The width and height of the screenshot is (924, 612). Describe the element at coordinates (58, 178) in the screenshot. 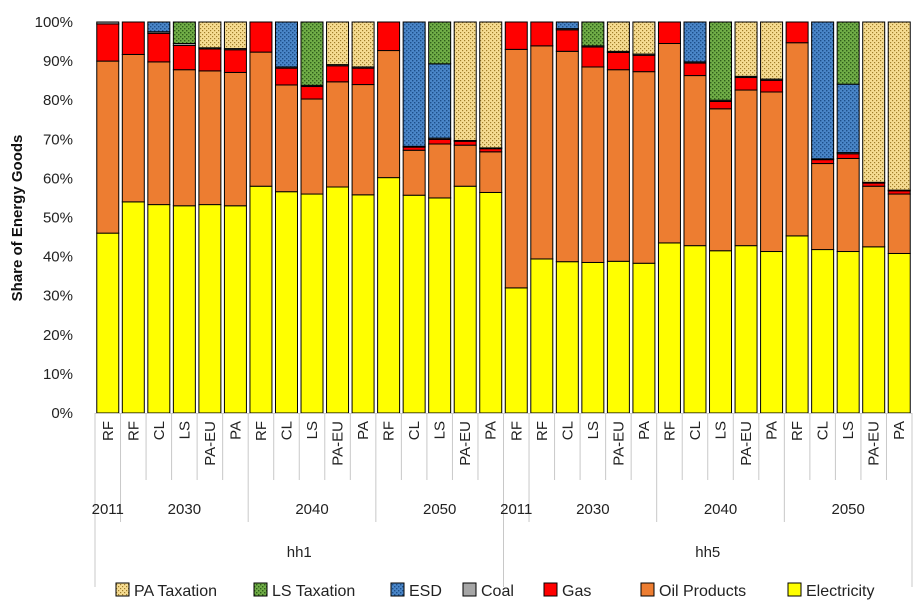

I see `y-tick-label: 60%` at that location.